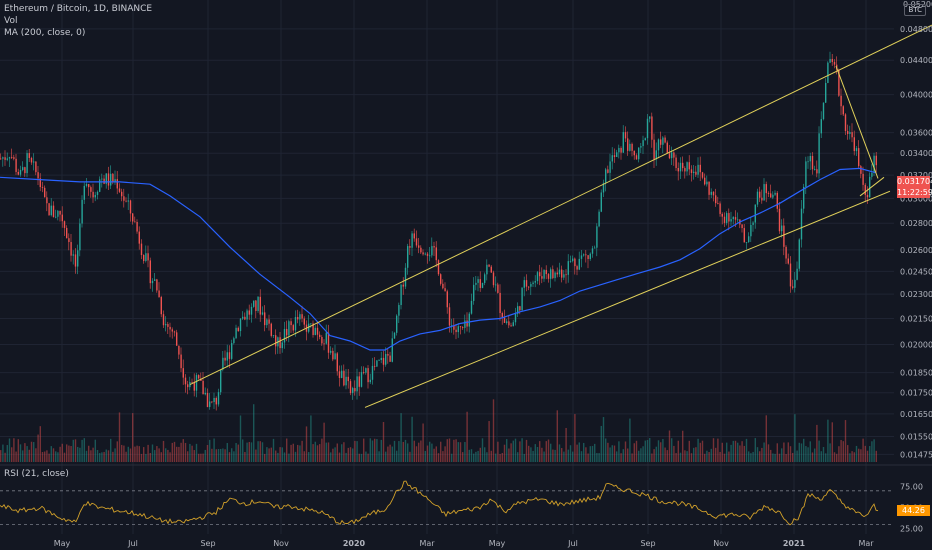 The width and height of the screenshot is (932, 550). Describe the element at coordinates (857, 122) in the screenshot. I see `trendline-wedge-upper` at that location.